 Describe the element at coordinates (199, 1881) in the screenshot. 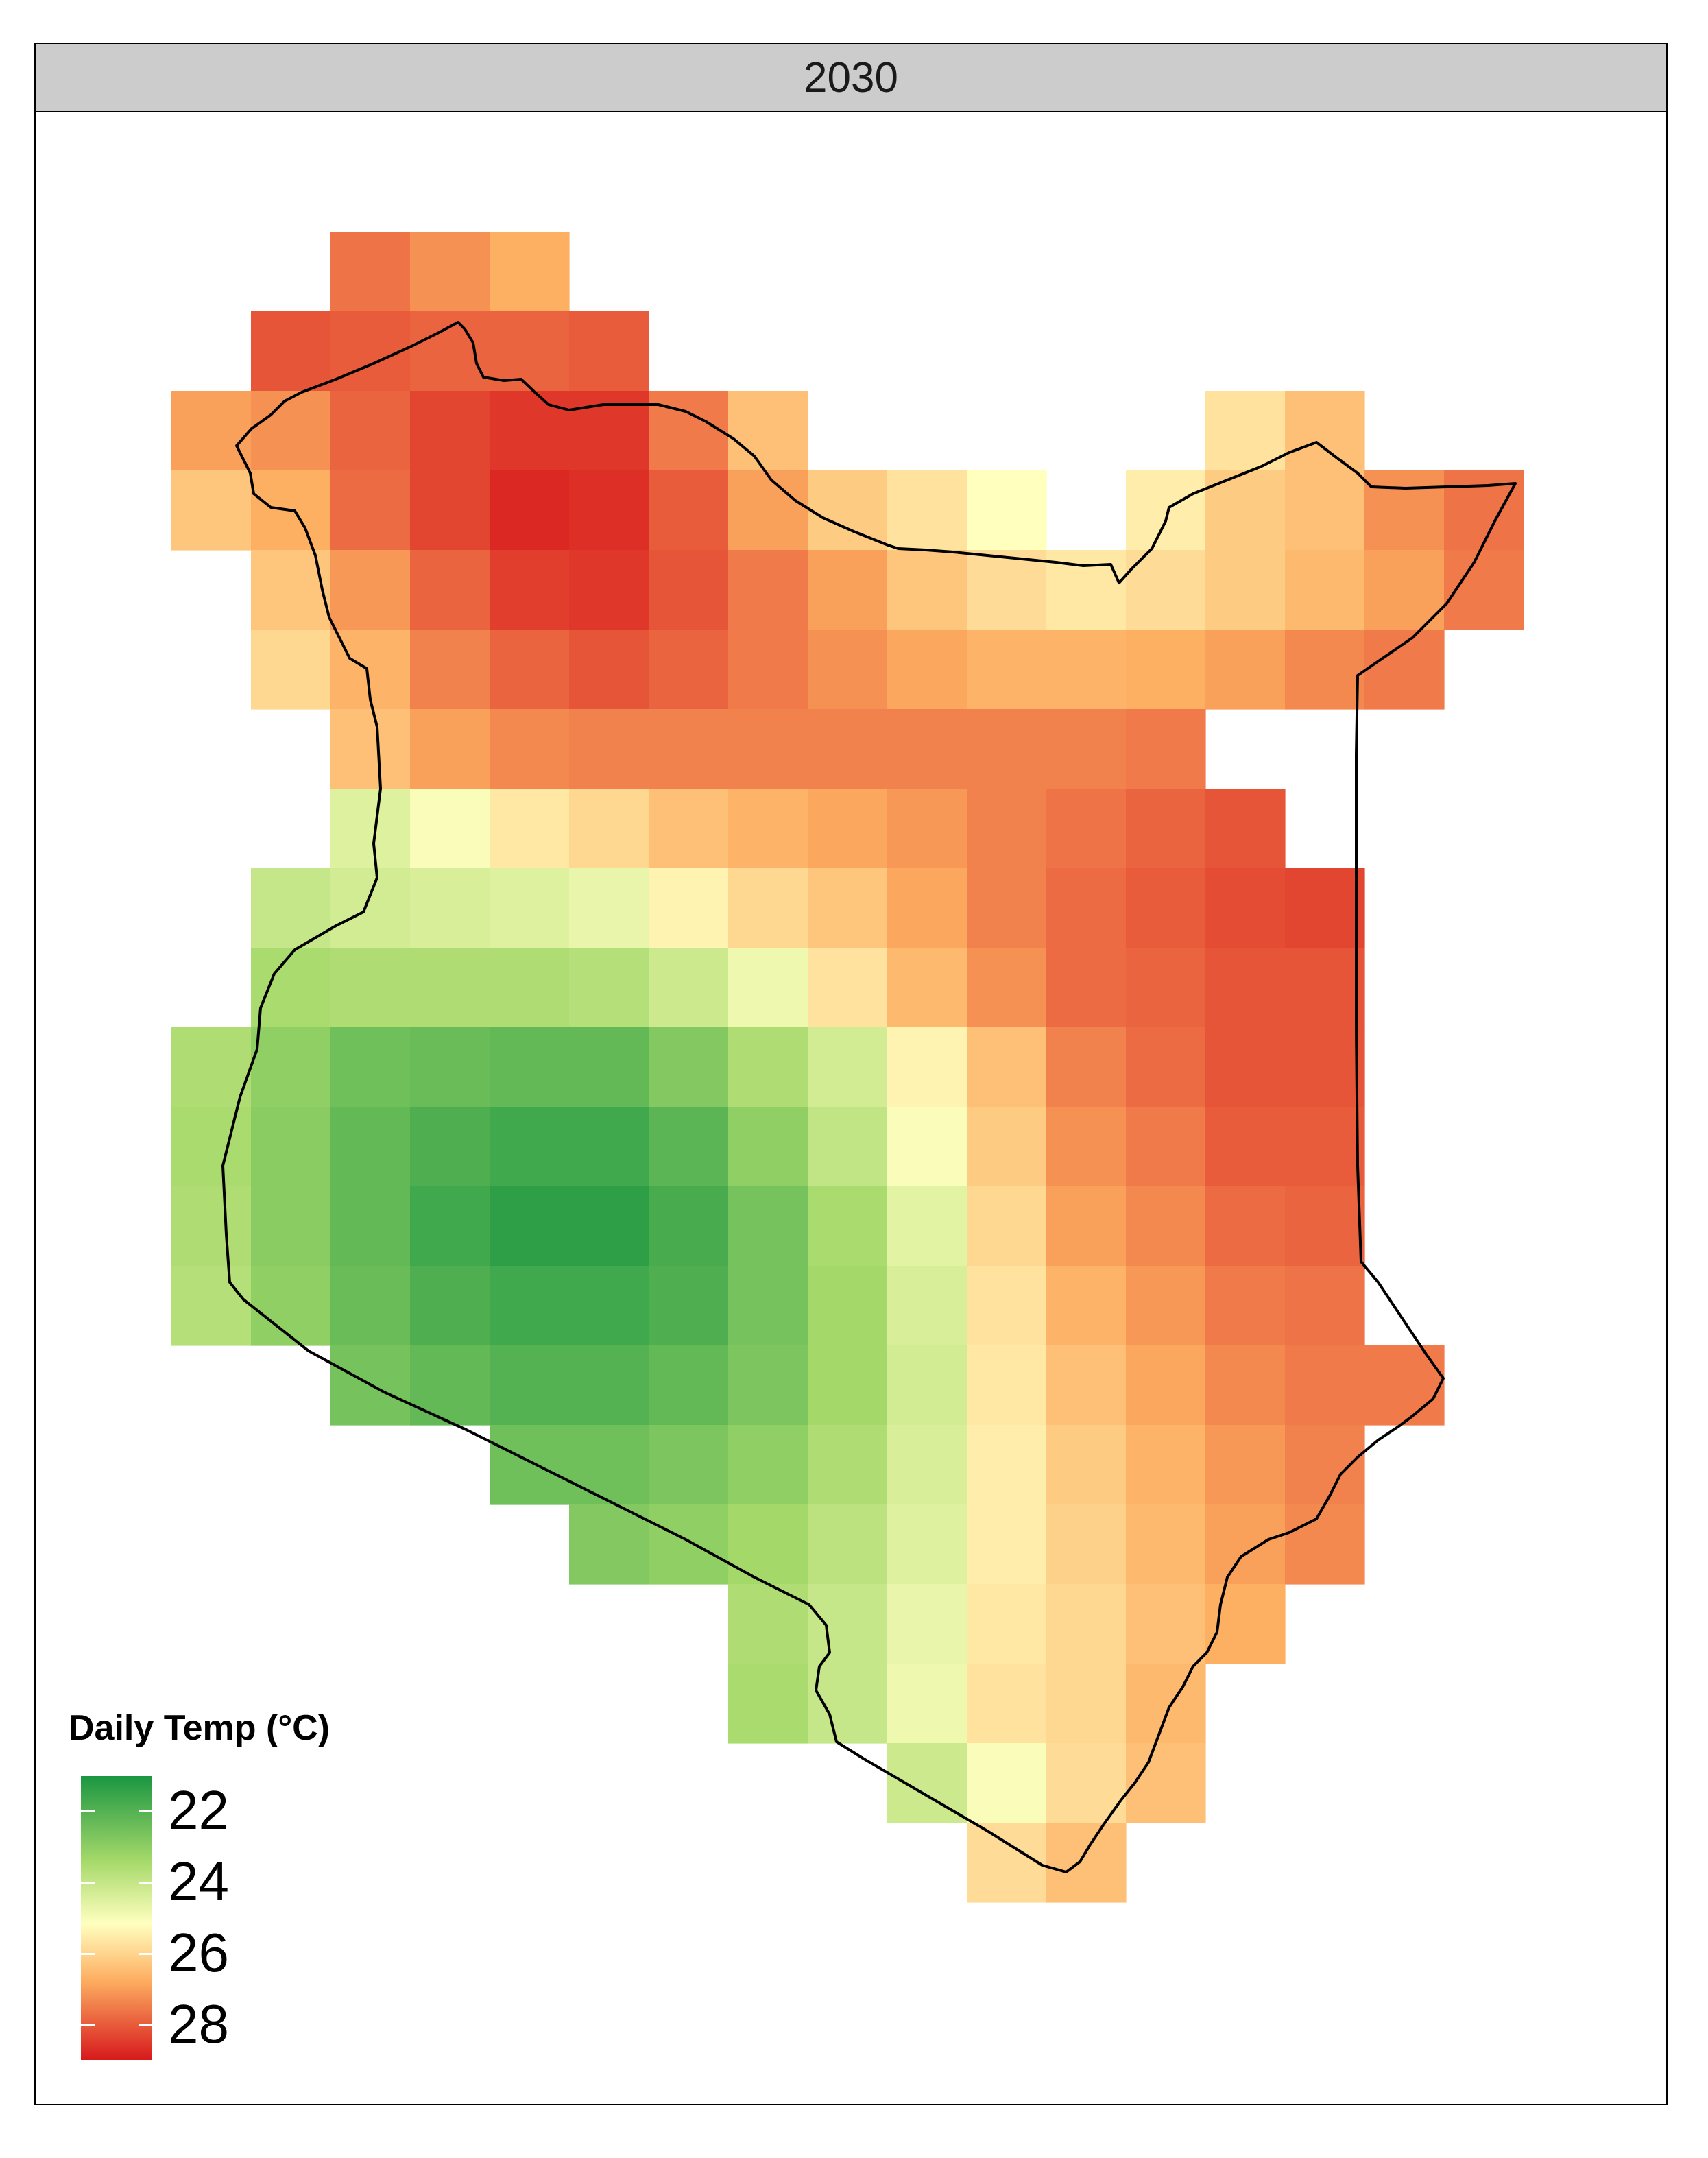

I see `legend-tick-label: 24` at that location.